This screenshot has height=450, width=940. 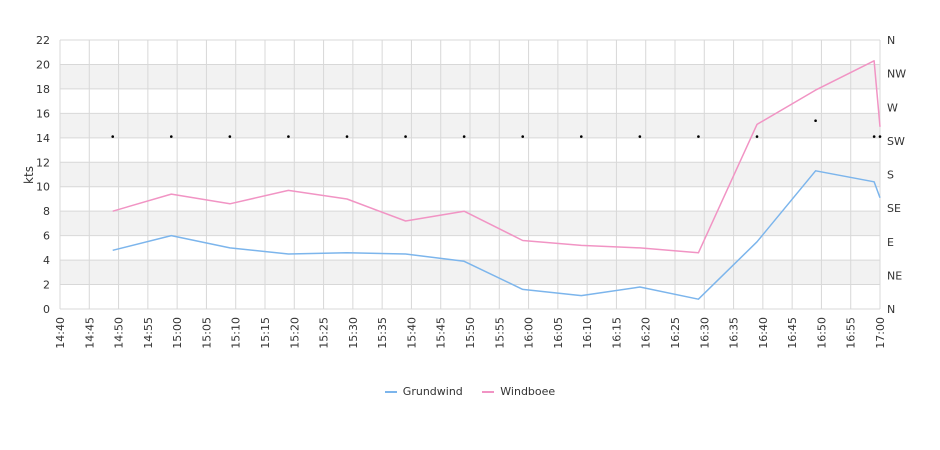 What do you see at coordinates (432, 391) in the screenshot?
I see `legend-label-grundwind: Grundwind` at bounding box center [432, 391].